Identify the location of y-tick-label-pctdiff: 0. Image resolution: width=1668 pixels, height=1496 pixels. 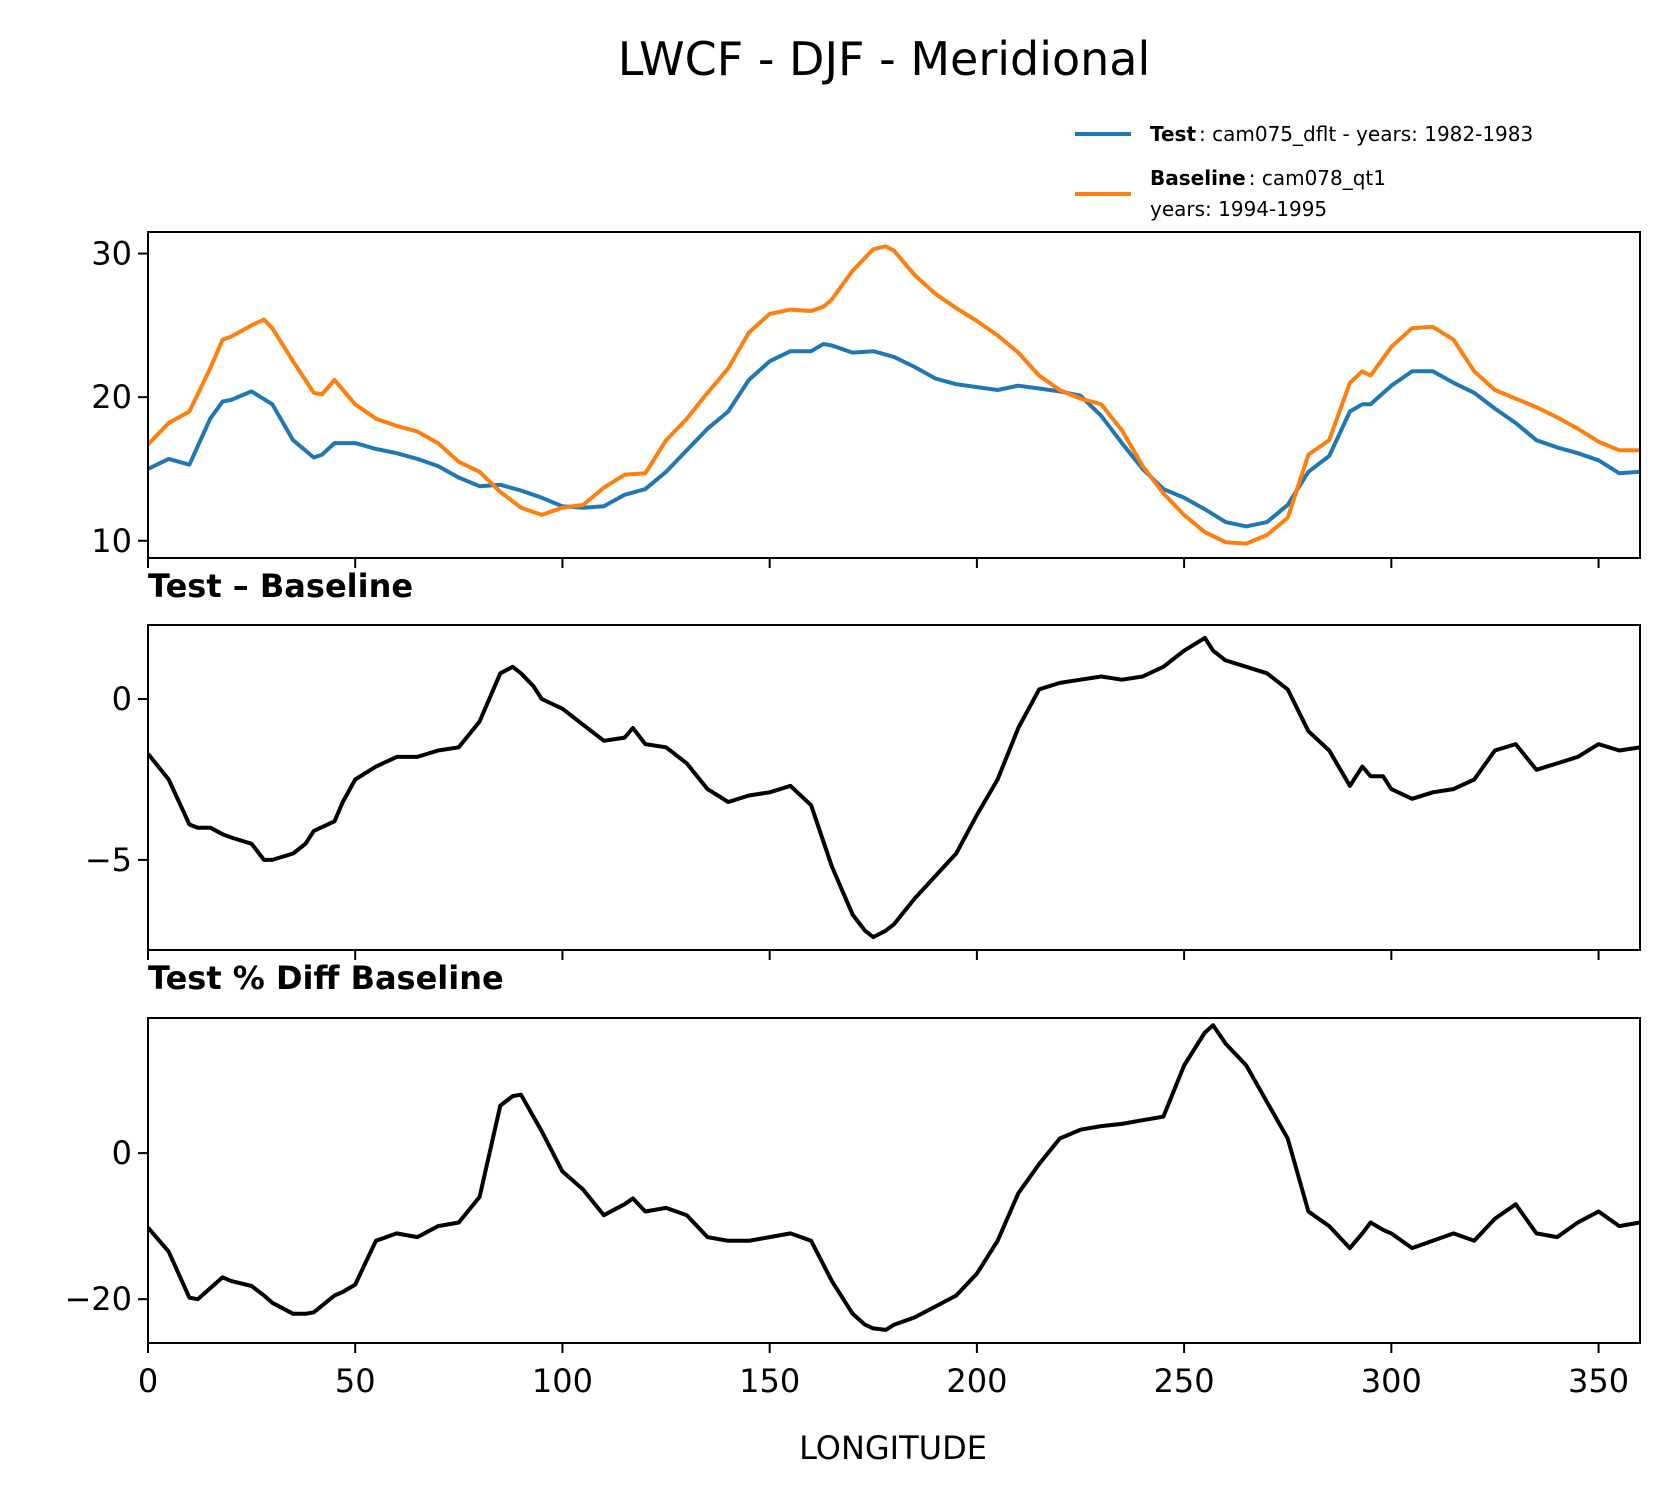
(122, 1153).